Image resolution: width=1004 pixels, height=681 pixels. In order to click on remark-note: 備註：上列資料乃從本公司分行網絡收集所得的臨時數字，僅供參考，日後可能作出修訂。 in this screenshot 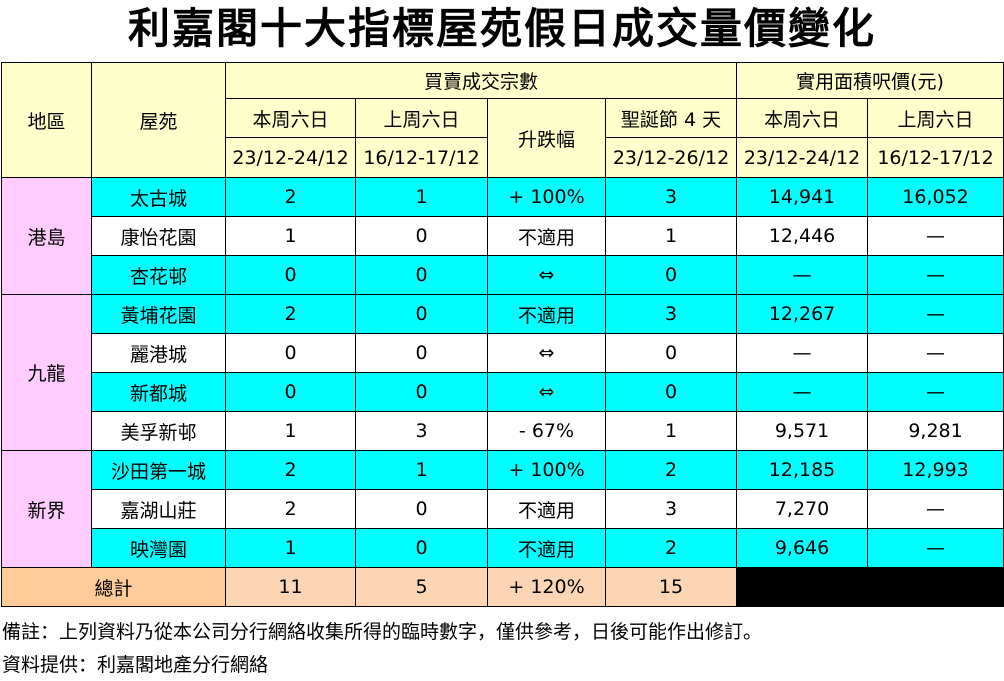, I will do `click(382, 632)`.